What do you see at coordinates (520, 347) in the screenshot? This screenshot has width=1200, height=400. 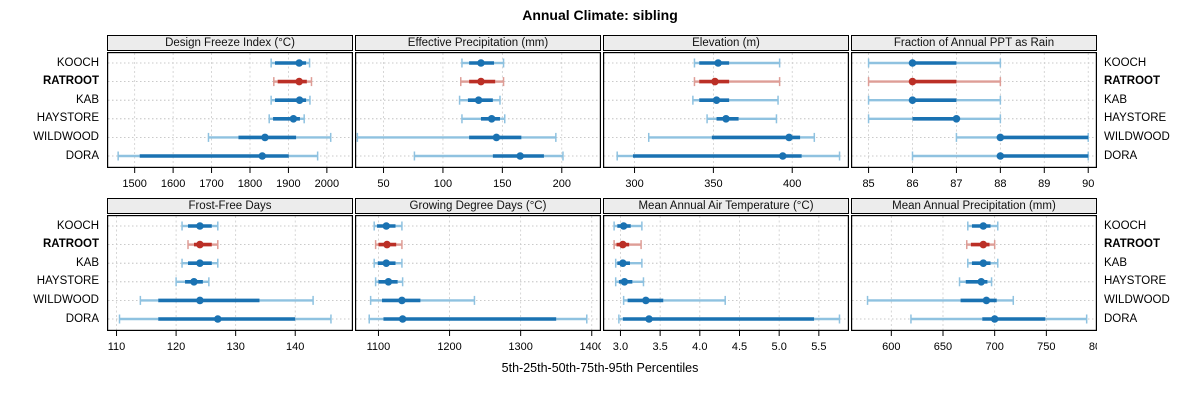 I see `axis-tick-label: 1300` at bounding box center [520, 347].